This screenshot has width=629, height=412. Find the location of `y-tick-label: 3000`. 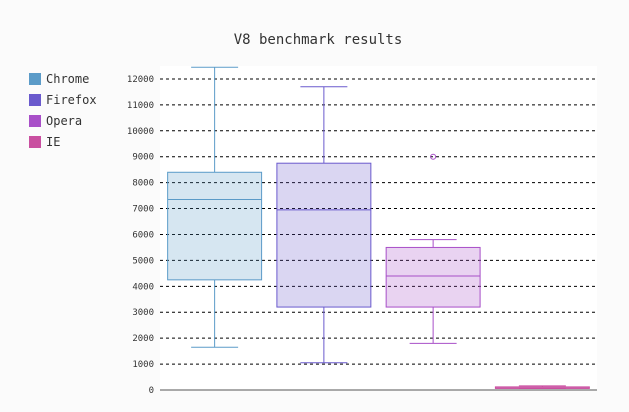

y-tick-label: 3000 is located at coordinates (143, 313).